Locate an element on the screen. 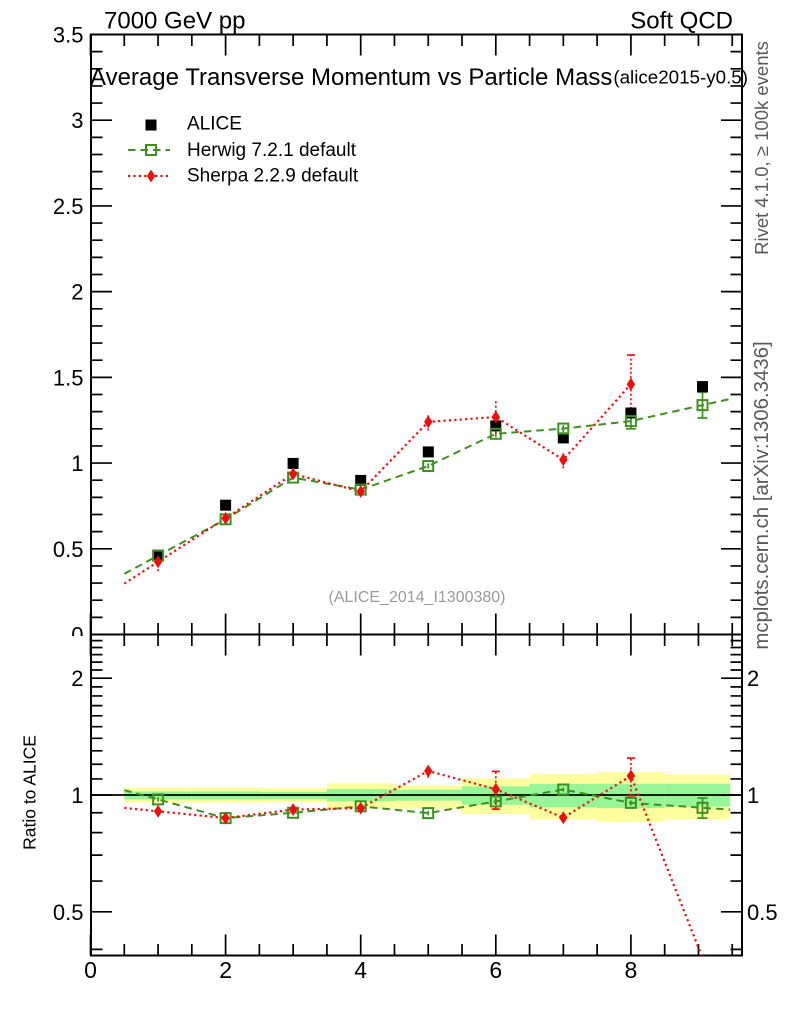 This screenshot has width=786, height=1029. svg-text: Rivet 4.1.0, ≥ 100k events is located at coordinates (761, 148).